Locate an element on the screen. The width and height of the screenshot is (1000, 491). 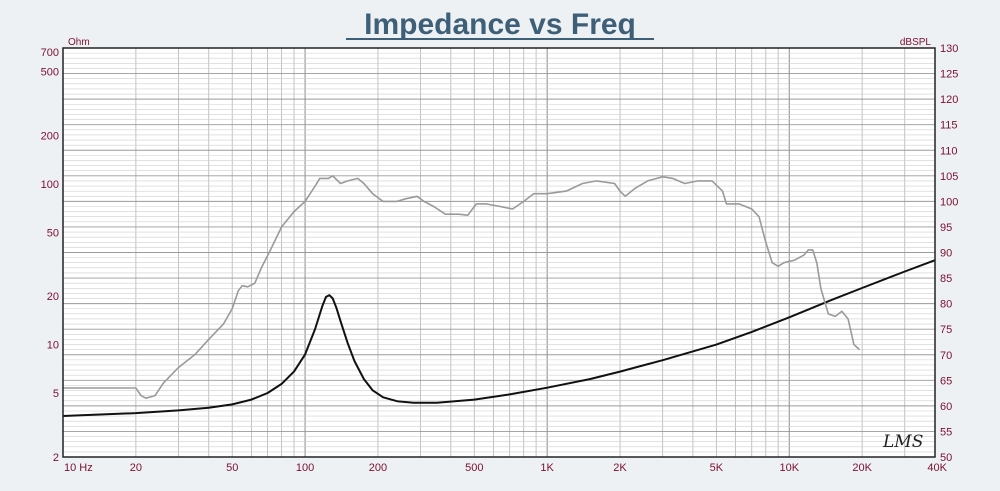
y-right-tick-label: 80 is located at coordinates (946, 305).